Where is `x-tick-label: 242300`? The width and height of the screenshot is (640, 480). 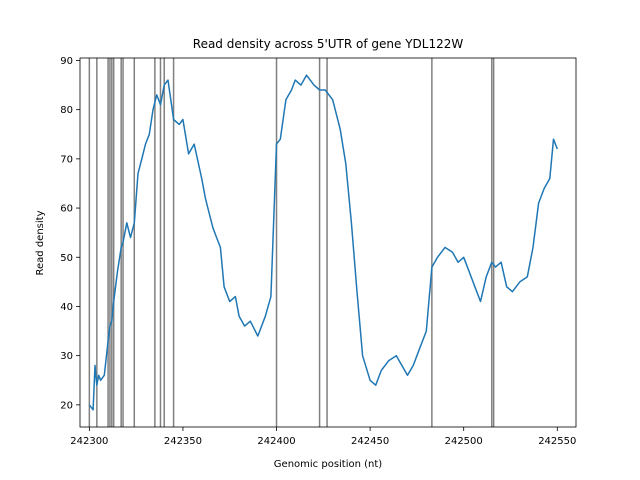
x-tick-label: 242300 is located at coordinates (89, 441).